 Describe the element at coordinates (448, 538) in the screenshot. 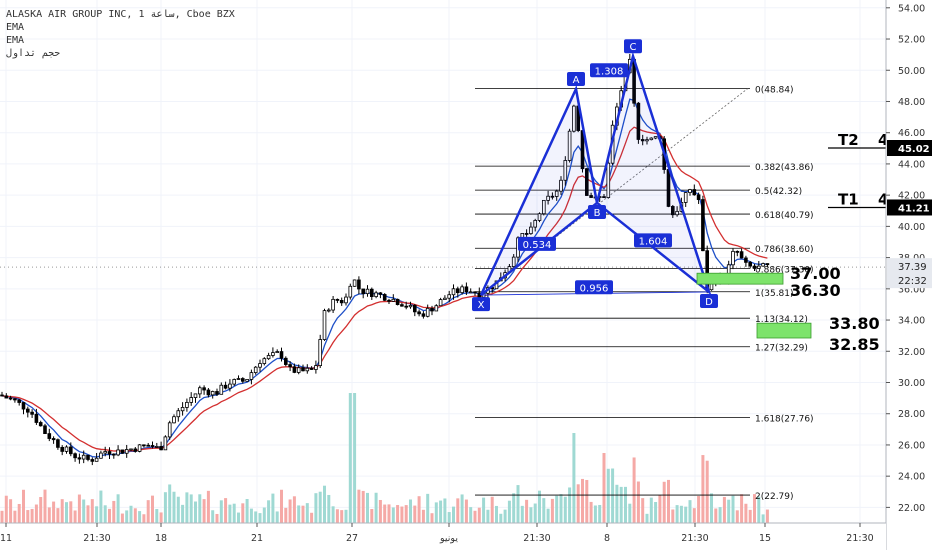

I see `time-tick-label: يونيو` at that location.